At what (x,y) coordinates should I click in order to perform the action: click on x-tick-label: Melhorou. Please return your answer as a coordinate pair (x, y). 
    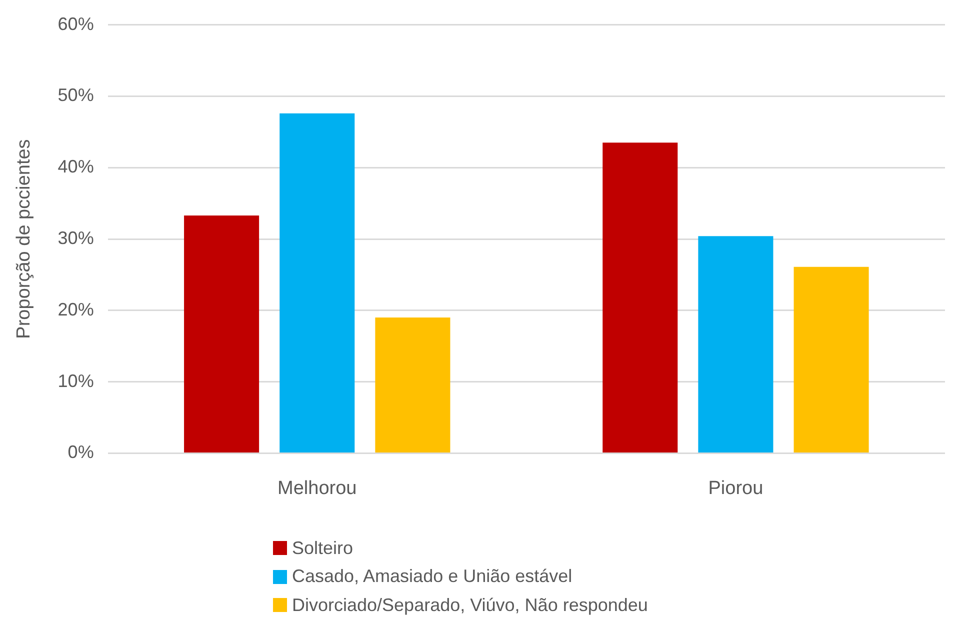
    Looking at the image, I should click on (317, 488).